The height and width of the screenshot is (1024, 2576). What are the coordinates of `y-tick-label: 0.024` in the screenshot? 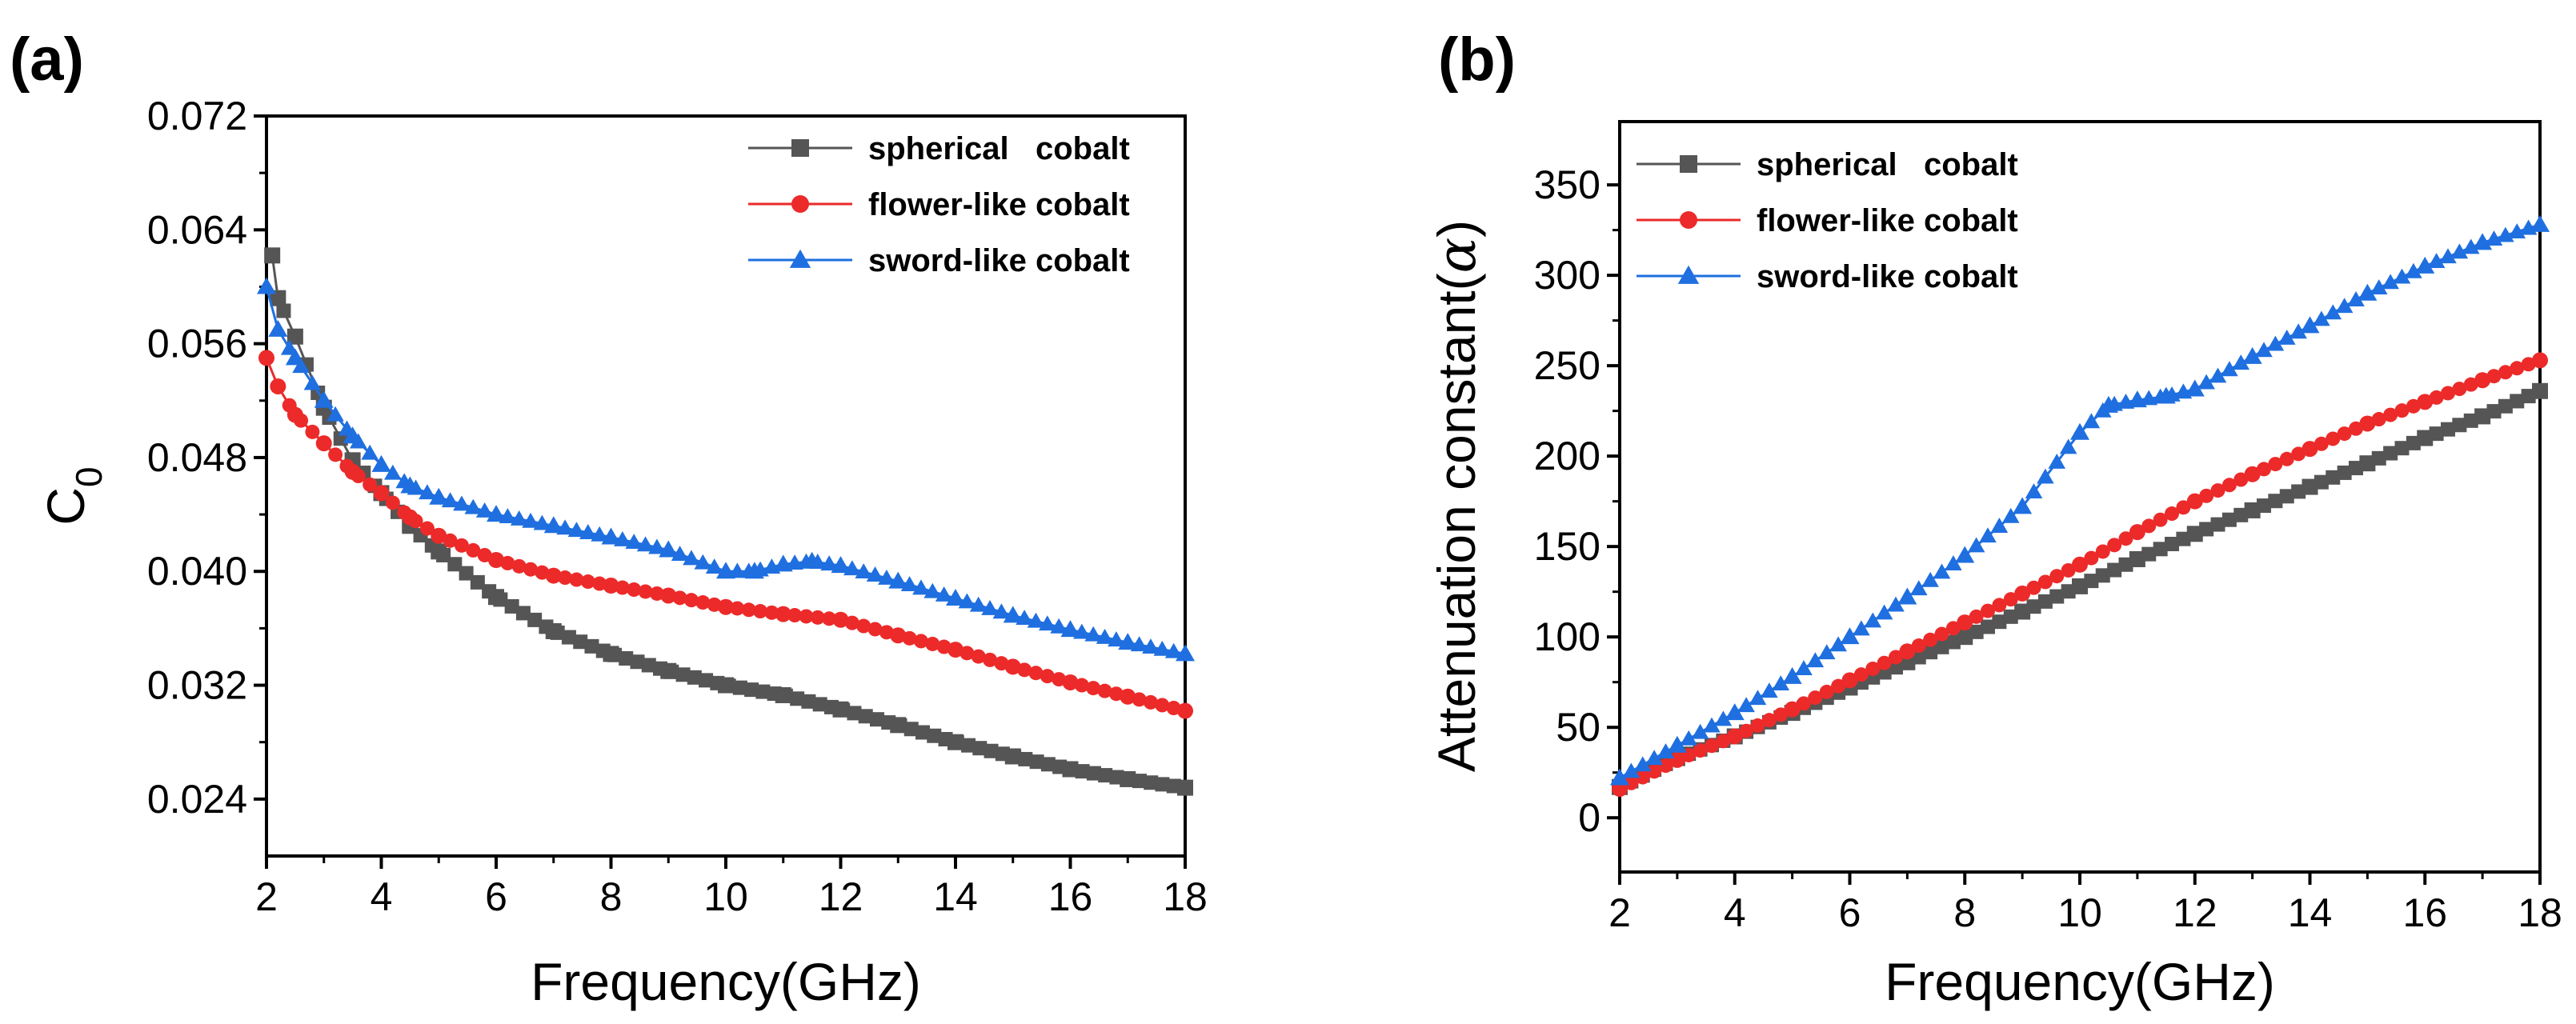 It's located at (197, 799).